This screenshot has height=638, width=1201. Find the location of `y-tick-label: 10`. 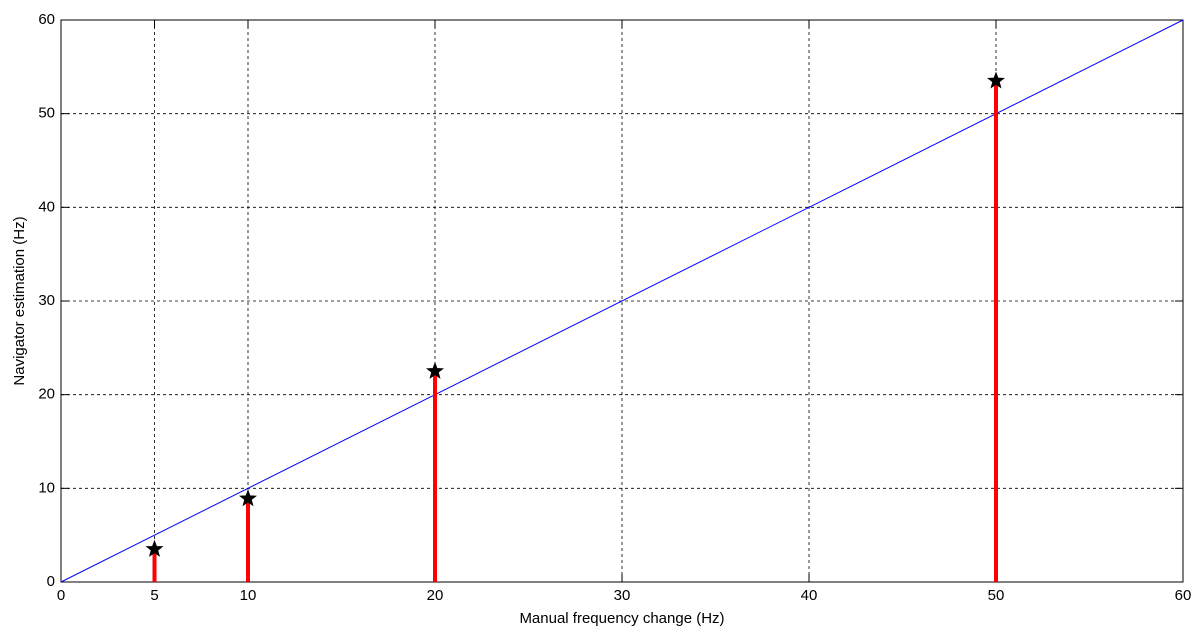

y-tick-label: 10 is located at coordinates (46, 487).